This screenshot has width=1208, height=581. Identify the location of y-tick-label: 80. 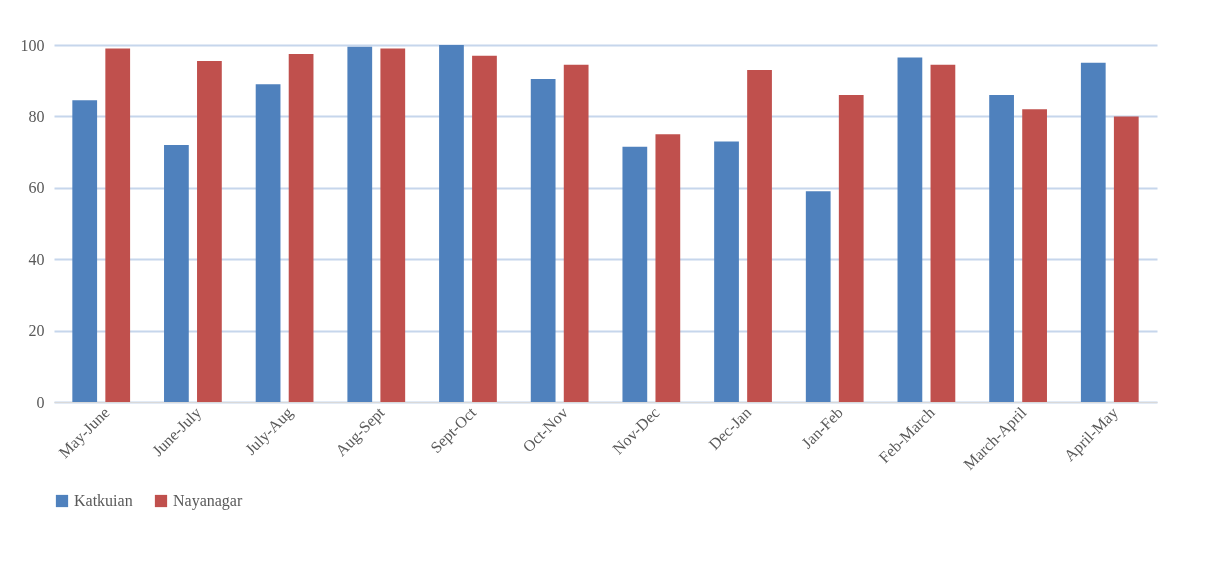
(36, 116).